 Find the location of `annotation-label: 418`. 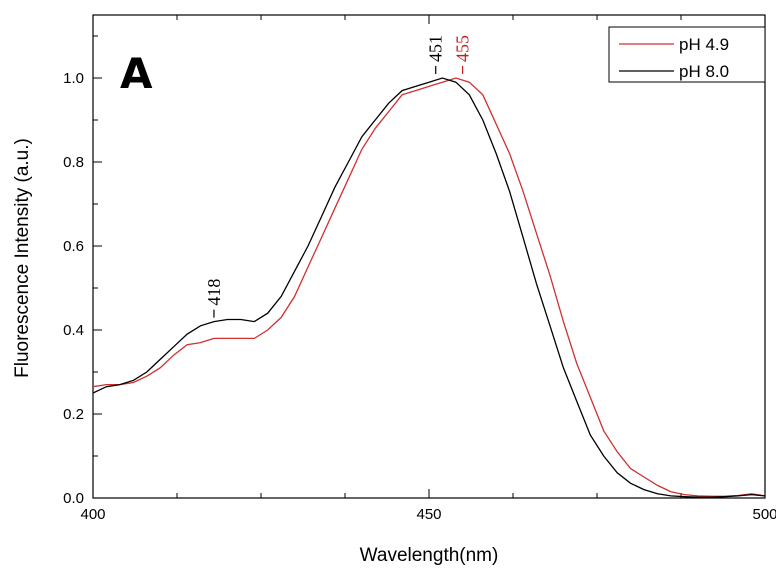

annotation-label: 418 is located at coordinates (214, 292).